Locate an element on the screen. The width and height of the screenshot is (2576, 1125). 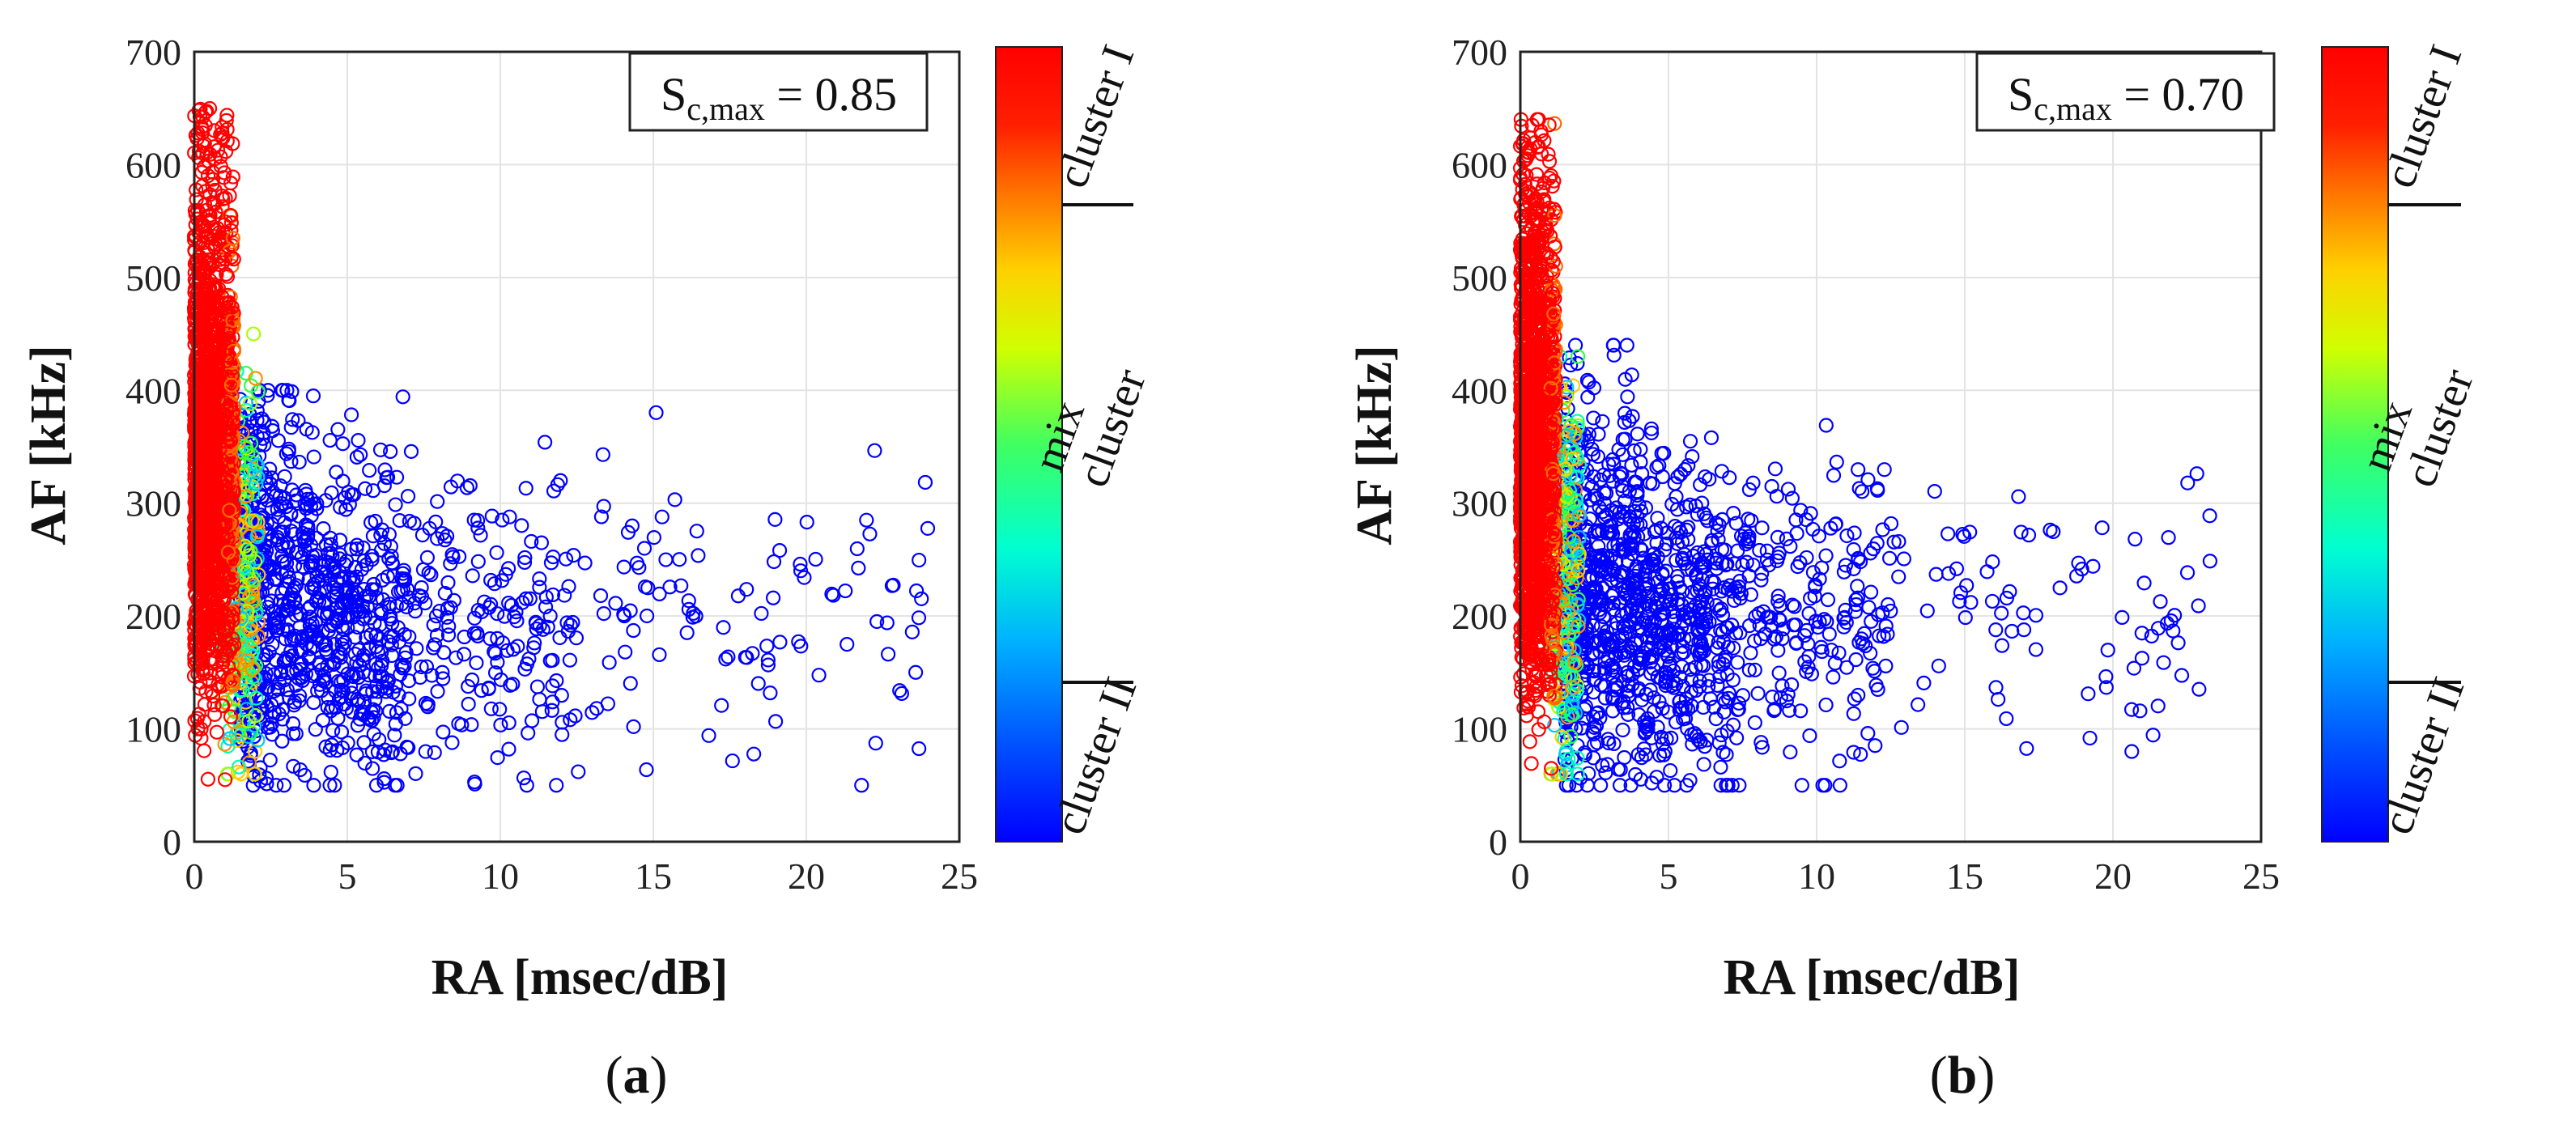
scatter-point-cluster-i is located at coordinates (227, 115).